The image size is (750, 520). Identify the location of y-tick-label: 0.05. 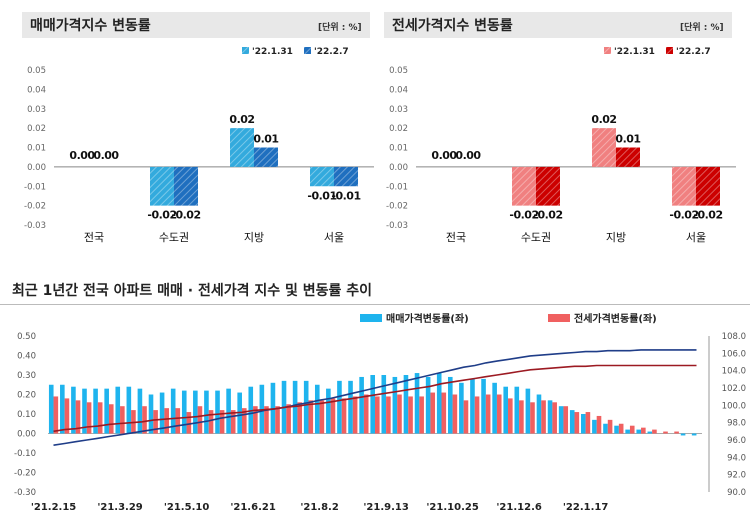
(398, 71).